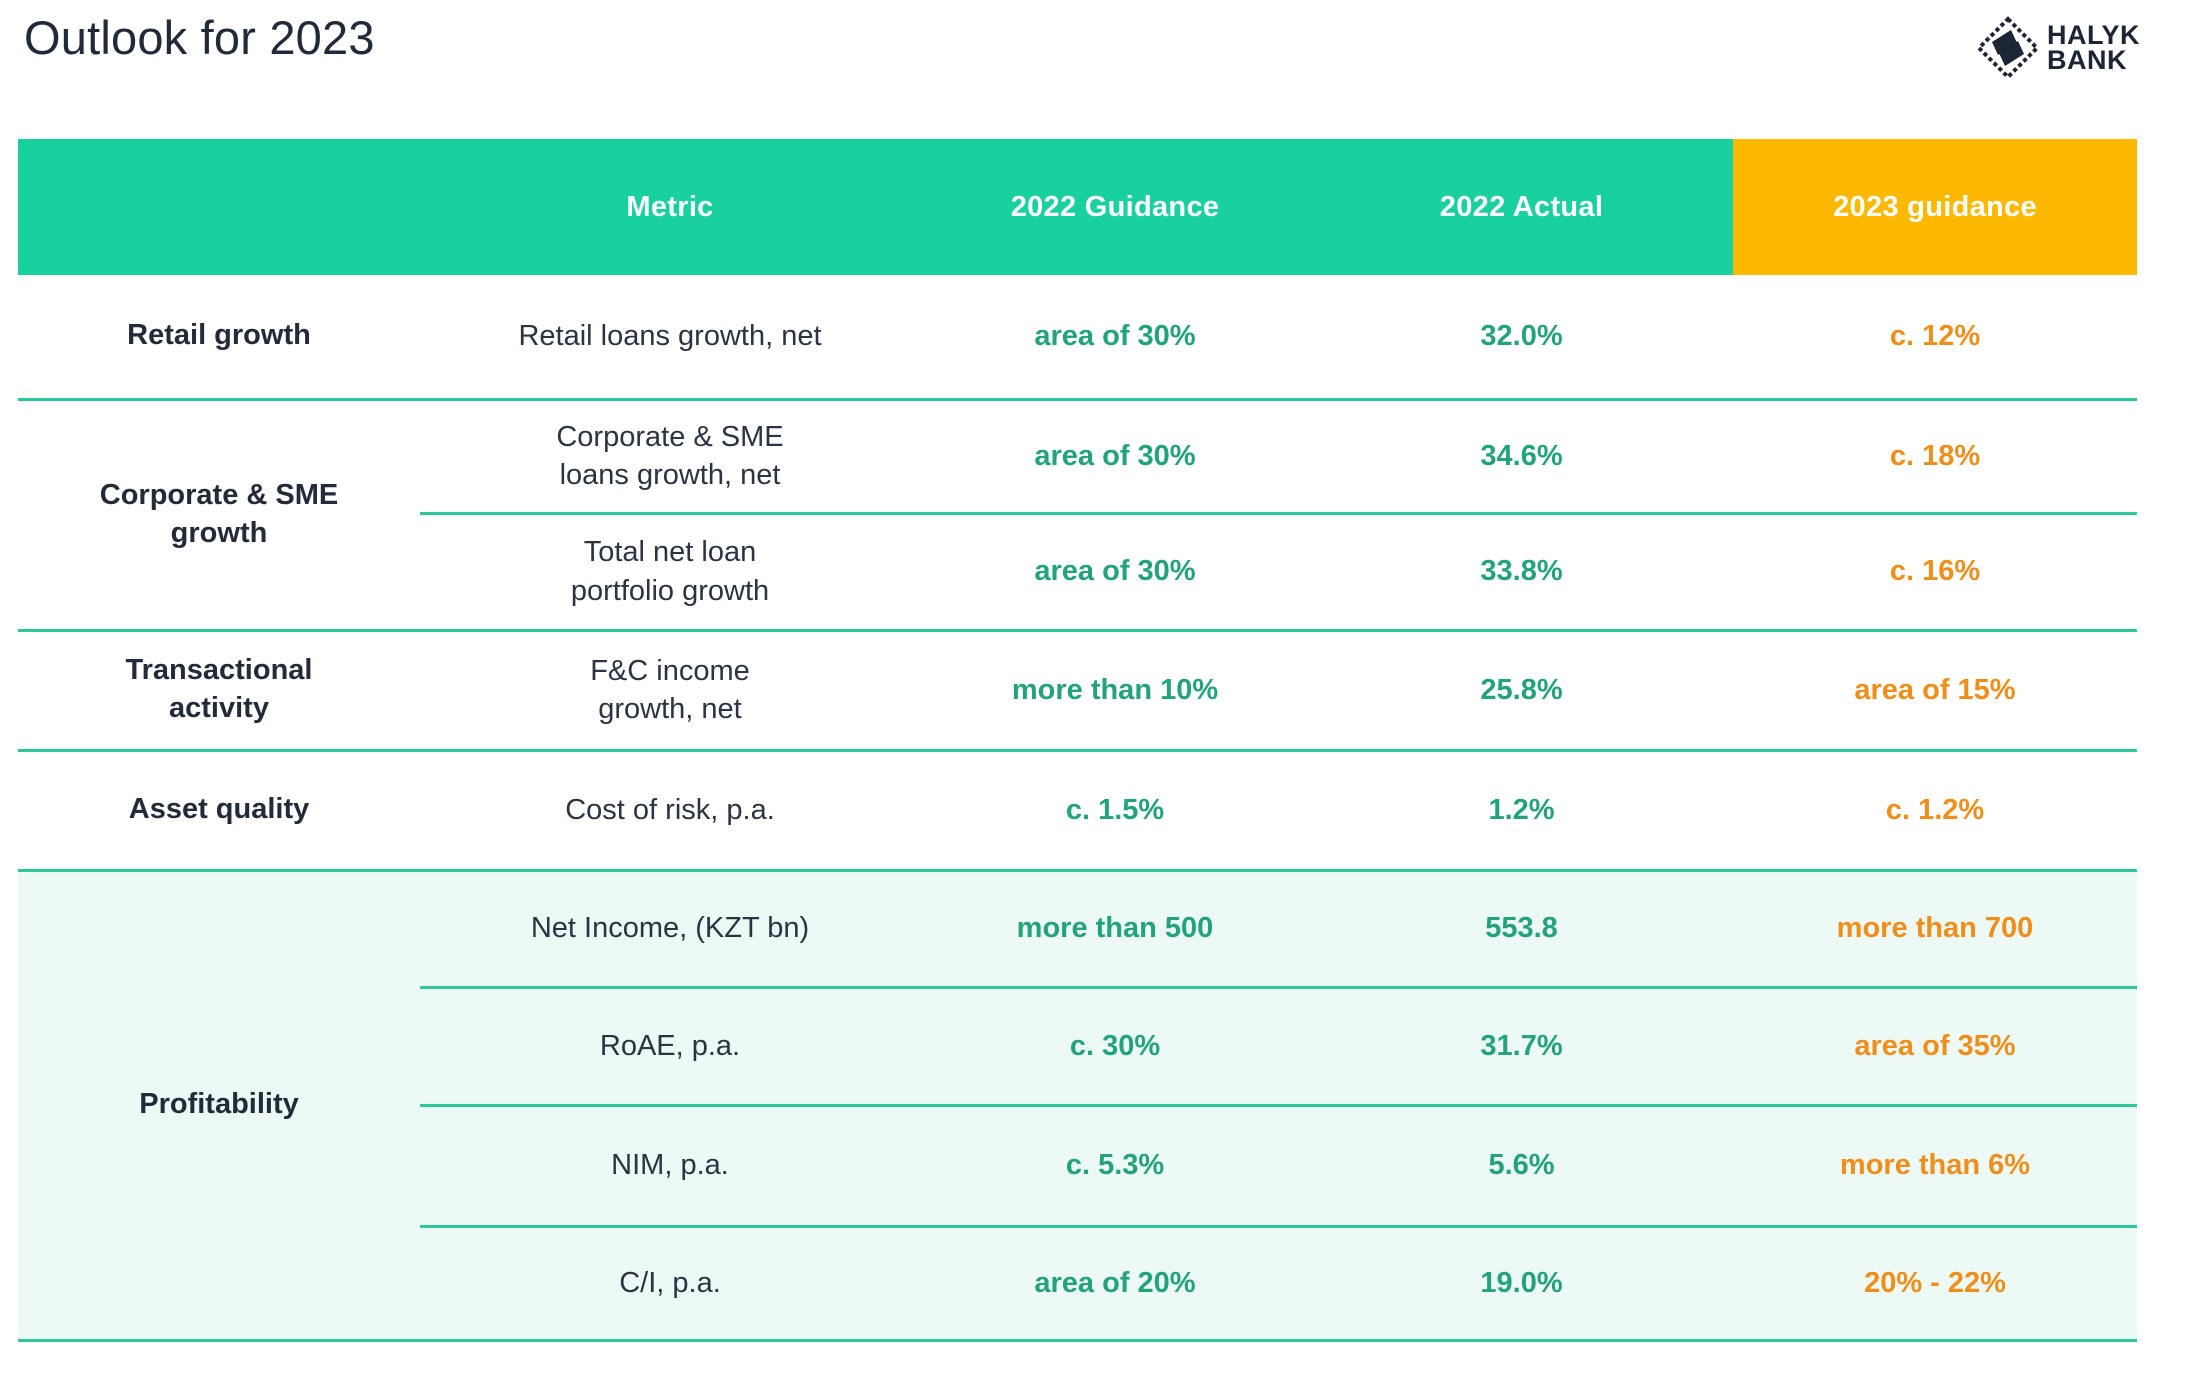 The width and height of the screenshot is (2197, 1378). I want to click on metric-cell: Retail loans growth, net, so click(670, 338).